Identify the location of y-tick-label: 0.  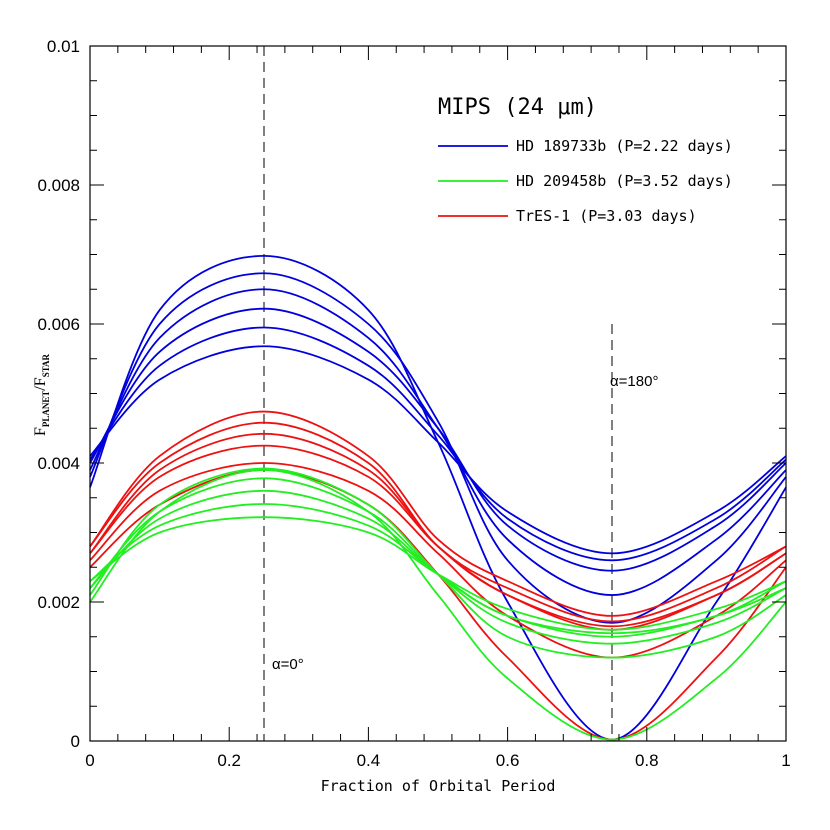
(75, 741).